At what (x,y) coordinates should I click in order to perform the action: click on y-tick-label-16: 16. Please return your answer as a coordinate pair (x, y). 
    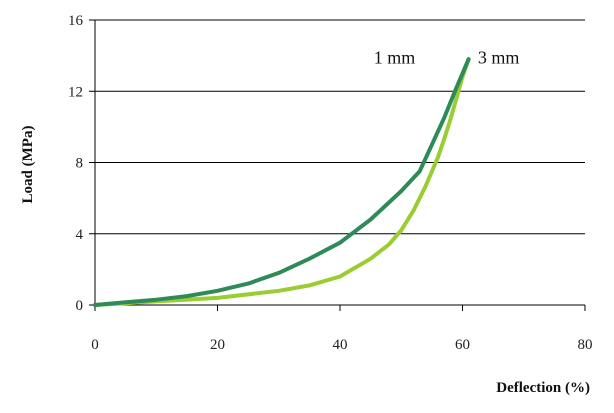
    Looking at the image, I should click on (76, 21).